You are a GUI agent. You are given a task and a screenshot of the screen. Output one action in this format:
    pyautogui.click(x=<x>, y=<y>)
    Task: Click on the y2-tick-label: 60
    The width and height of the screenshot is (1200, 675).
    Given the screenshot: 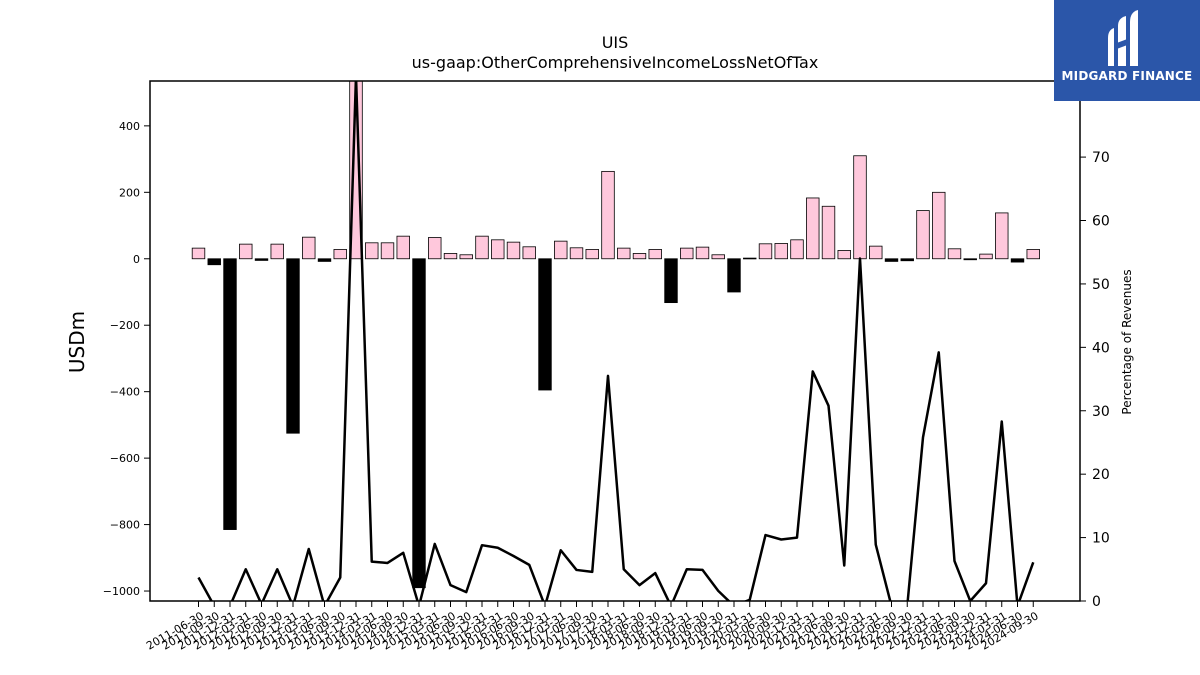 What is the action you would take?
    pyautogui.click(x=1101, y=222)
    